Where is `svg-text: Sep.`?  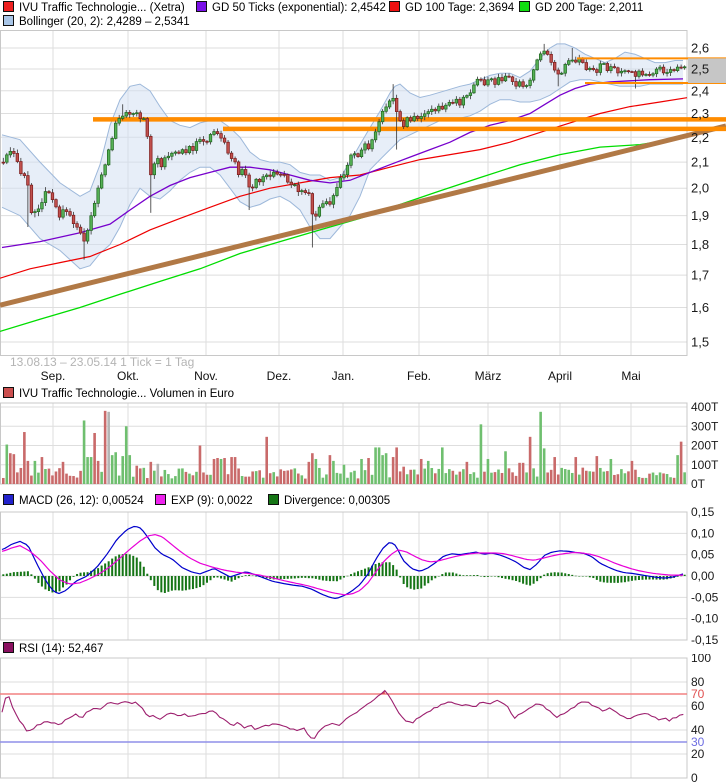
svg-text: Sep. is located at coordinates (53, 376).